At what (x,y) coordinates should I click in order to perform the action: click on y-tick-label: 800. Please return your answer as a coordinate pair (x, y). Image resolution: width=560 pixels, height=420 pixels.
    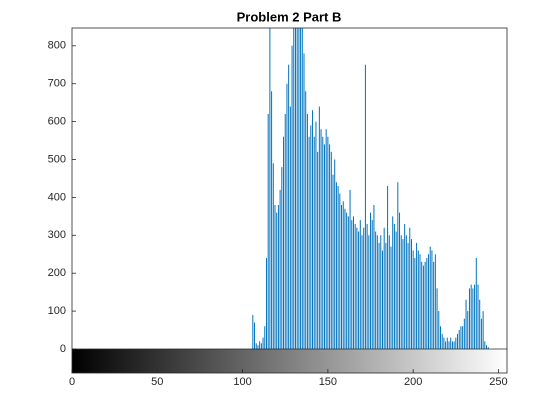
    Looking at the image, I should click on (57, 46).